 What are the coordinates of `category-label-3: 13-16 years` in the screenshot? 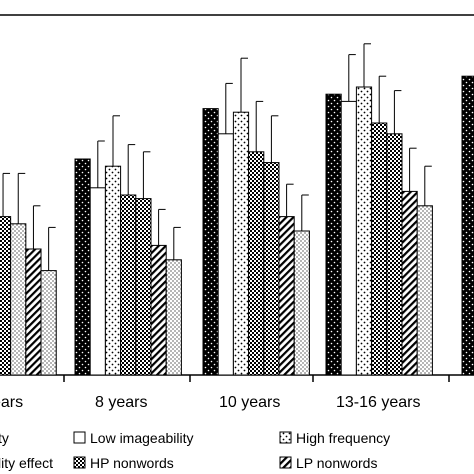 It's located at (378, 402).